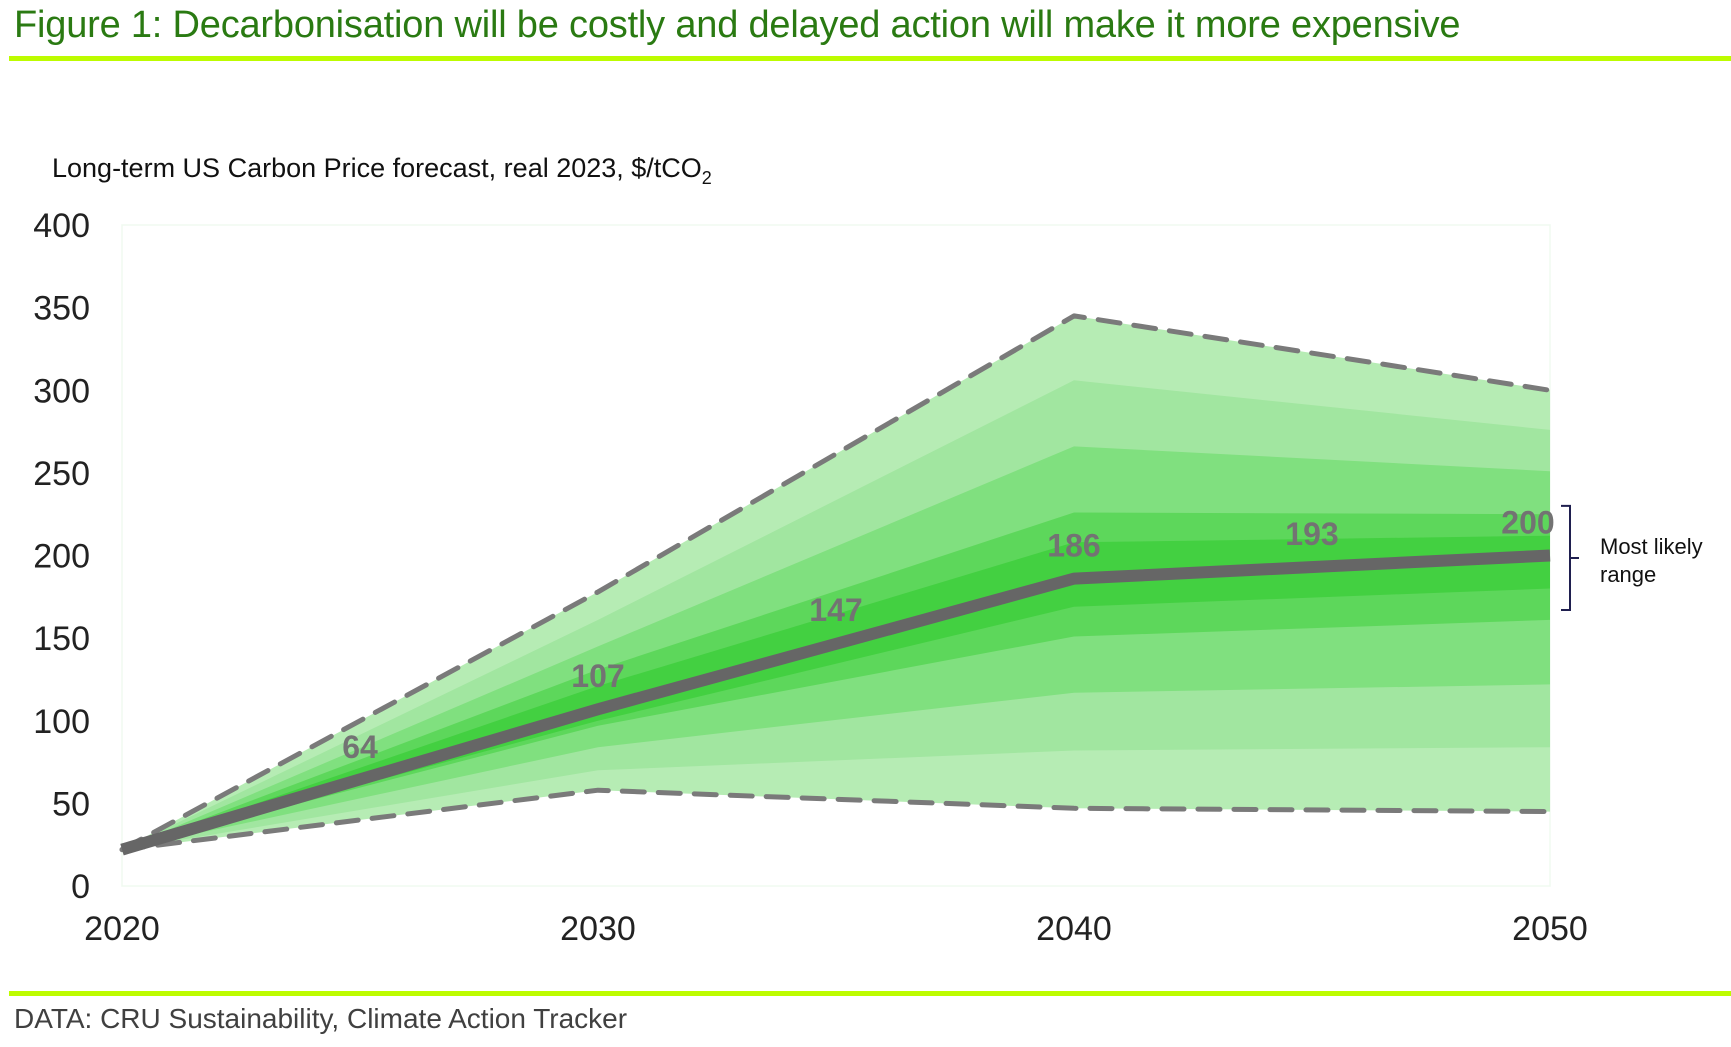  Describe the element at coordinates (1570, 558) in the screenshot. I see `range-bracket` at that location.